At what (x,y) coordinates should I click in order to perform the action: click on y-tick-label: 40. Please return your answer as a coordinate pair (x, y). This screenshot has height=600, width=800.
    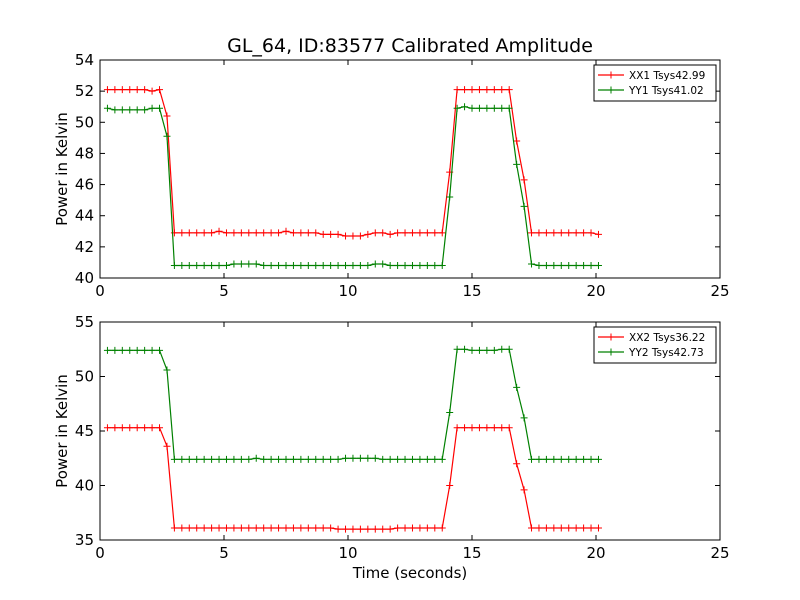
    Looking at the image, I should click on (84, 278).